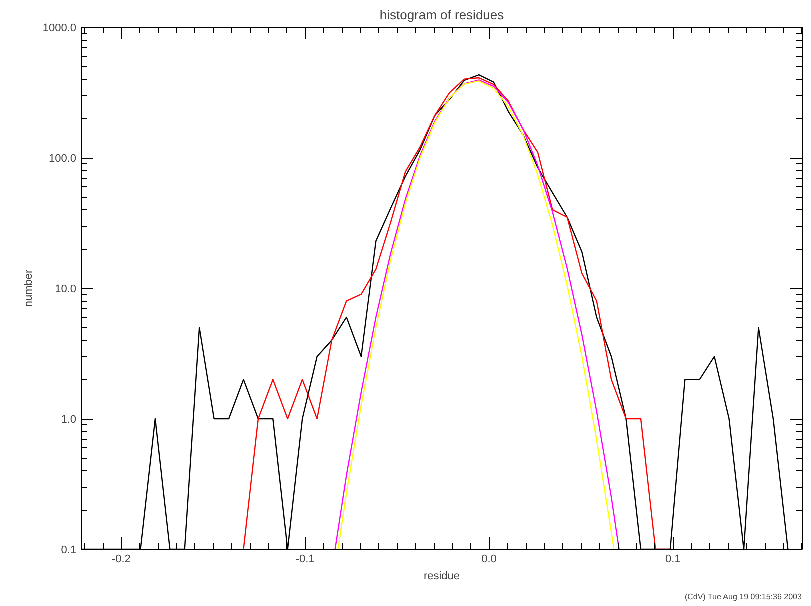  I want to click on y-tick-label: 100.0, so click(62, 159).